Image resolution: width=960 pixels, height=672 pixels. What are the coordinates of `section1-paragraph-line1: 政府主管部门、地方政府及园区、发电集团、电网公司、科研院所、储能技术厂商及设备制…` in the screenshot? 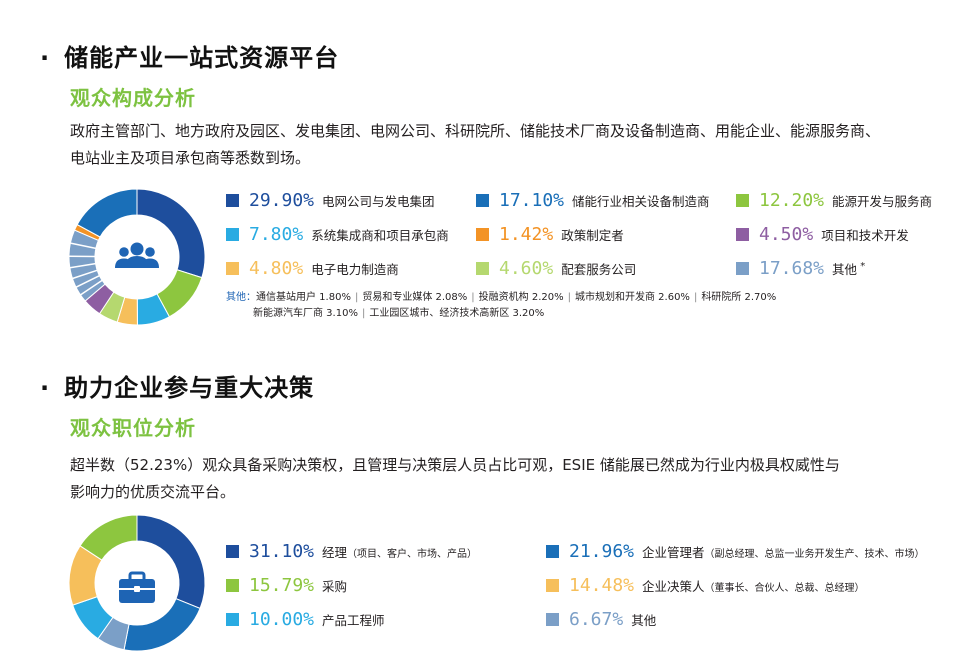 It's located at (475, 131).